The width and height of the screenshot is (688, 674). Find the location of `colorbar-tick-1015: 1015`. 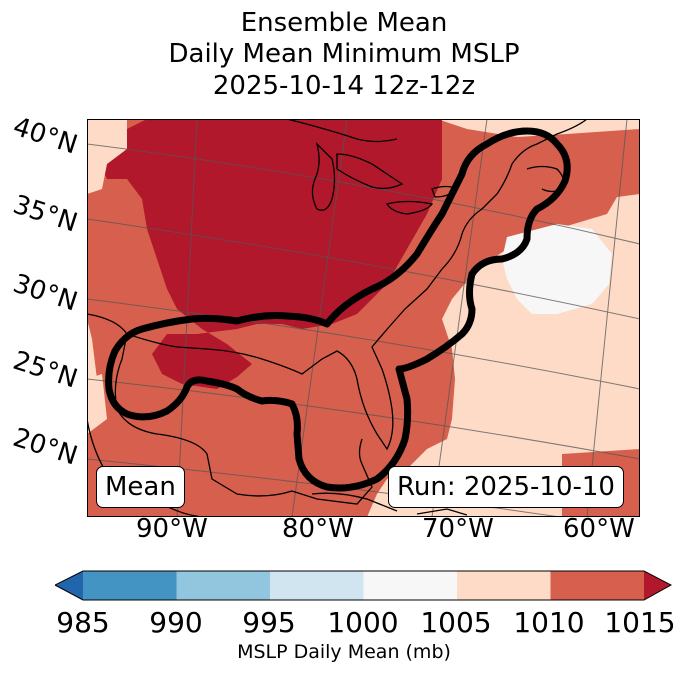

colorbar-tick-1015: 1015 is located at coordinates (640, 622).